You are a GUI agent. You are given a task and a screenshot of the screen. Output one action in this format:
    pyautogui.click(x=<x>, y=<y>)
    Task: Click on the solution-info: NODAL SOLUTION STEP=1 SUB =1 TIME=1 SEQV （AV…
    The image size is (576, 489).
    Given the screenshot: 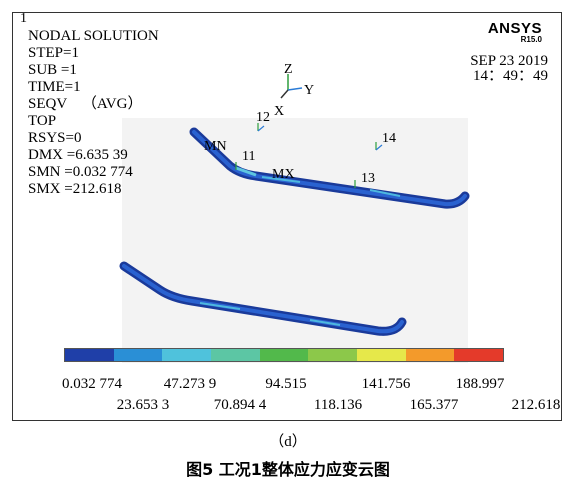 What is the action you would take?
    pyautogui.click(x=93, y=113)
    